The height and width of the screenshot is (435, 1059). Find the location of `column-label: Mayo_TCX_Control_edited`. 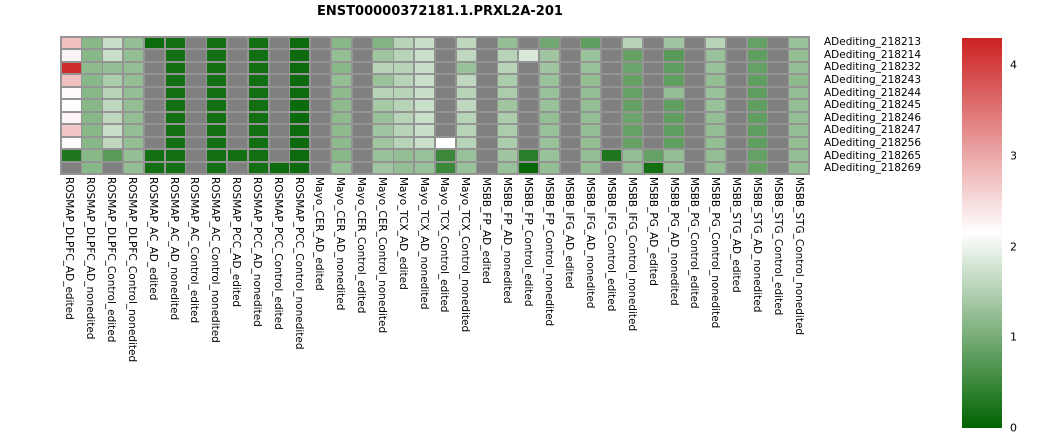

column-label: Mayo_TCX_Control_edited is located at coordinates (444, 245).